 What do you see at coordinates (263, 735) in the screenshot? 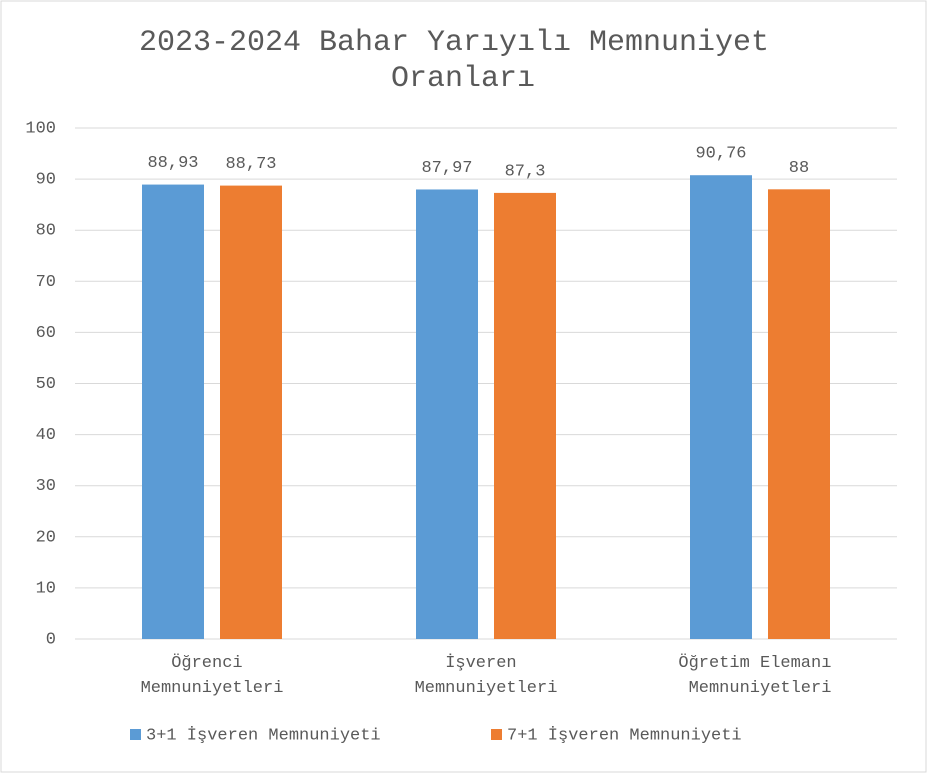
I see `legend-label: 3+1 İşveren Memnuniyeti` at bounding box center [263, 735].